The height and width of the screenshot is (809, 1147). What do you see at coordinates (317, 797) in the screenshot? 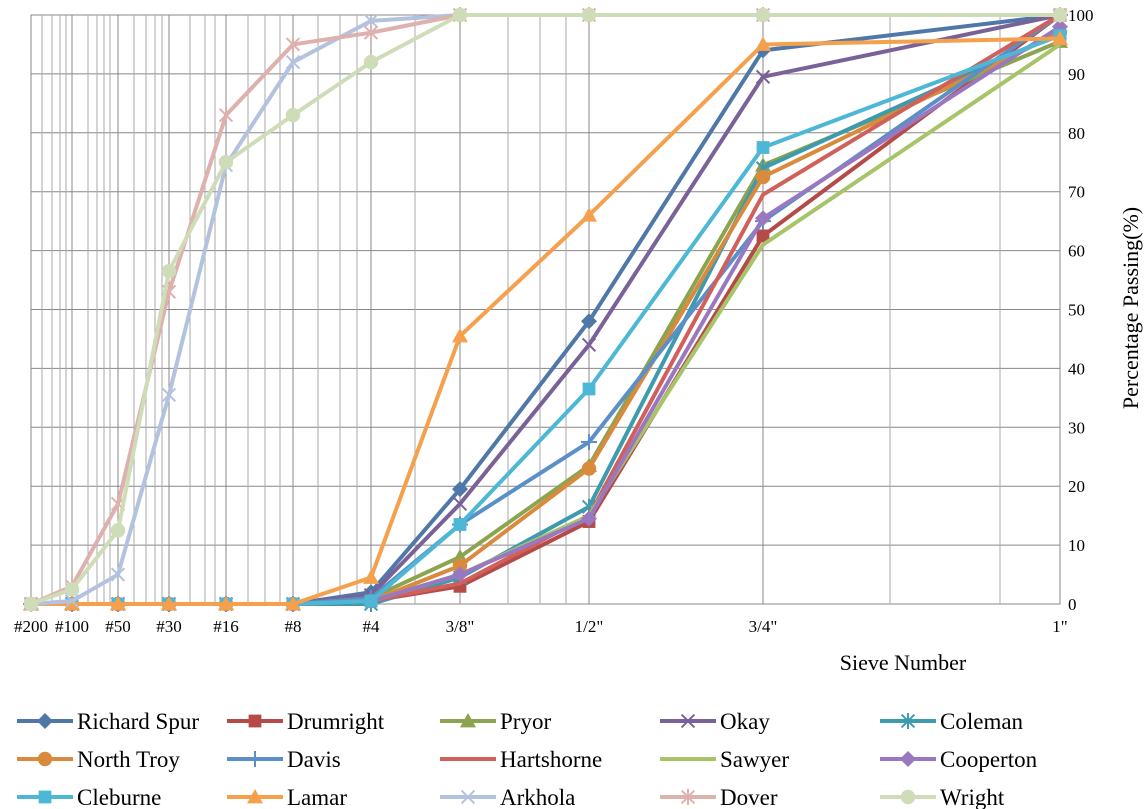
I see `legend-label: Lamar` at bounding box center [317, 797].